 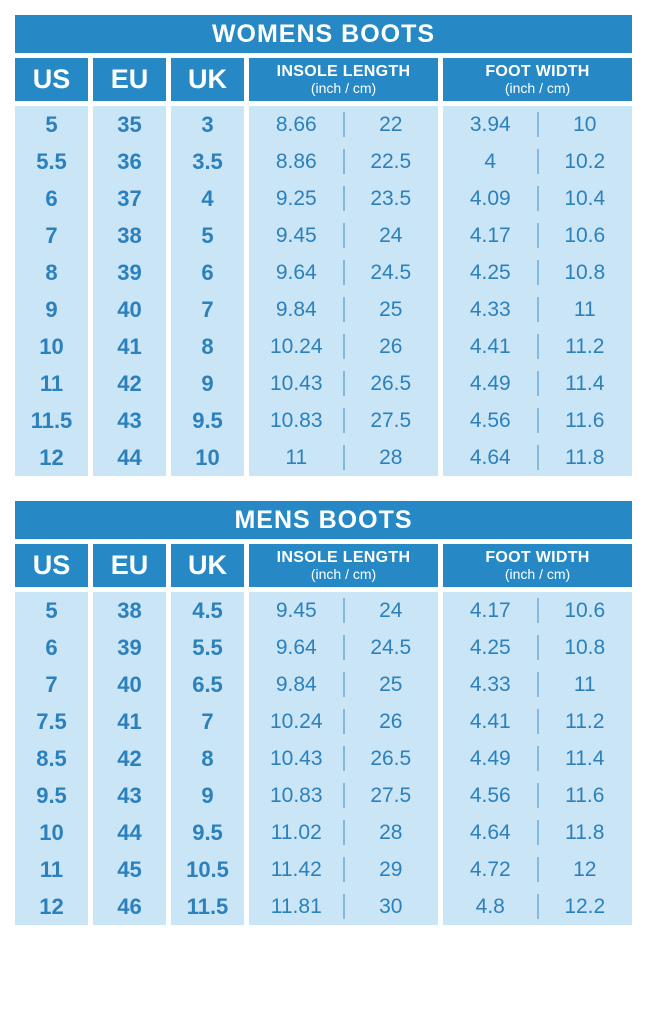 I want to click on uk-size-cell: 3.5, so click(x=207, y=161).